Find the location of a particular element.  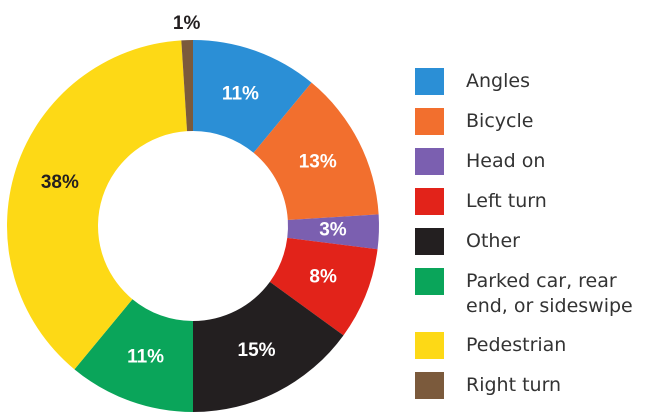

data-label: 8% is located at coordinates (323, 277).